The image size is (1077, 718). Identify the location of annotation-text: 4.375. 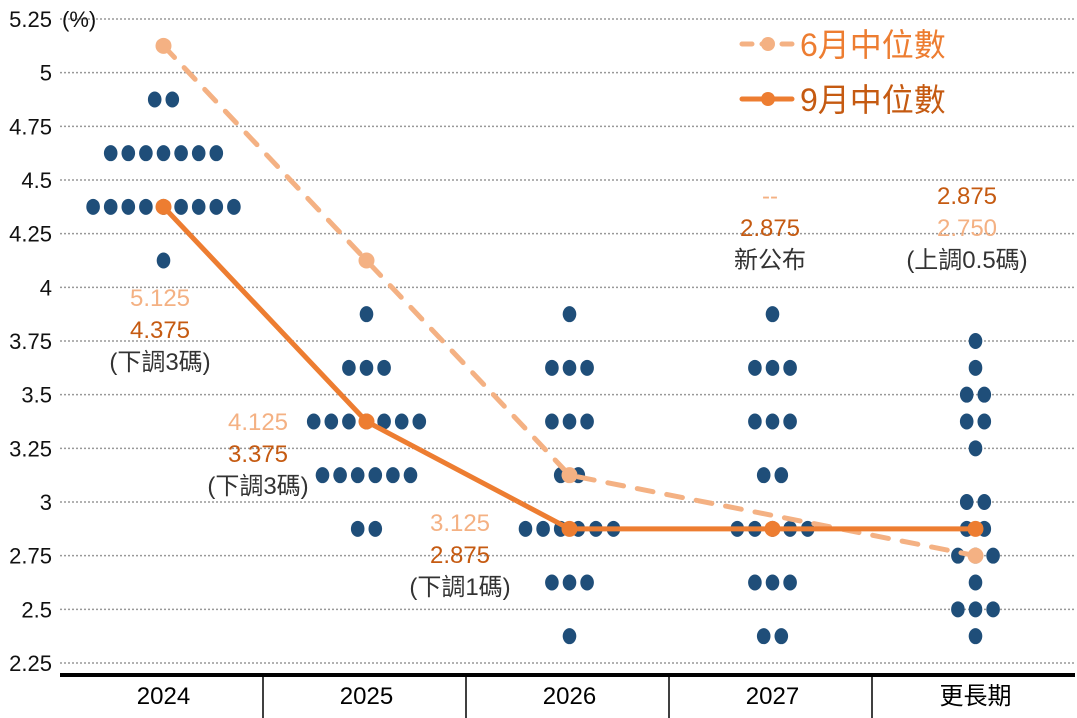
(160, 330).